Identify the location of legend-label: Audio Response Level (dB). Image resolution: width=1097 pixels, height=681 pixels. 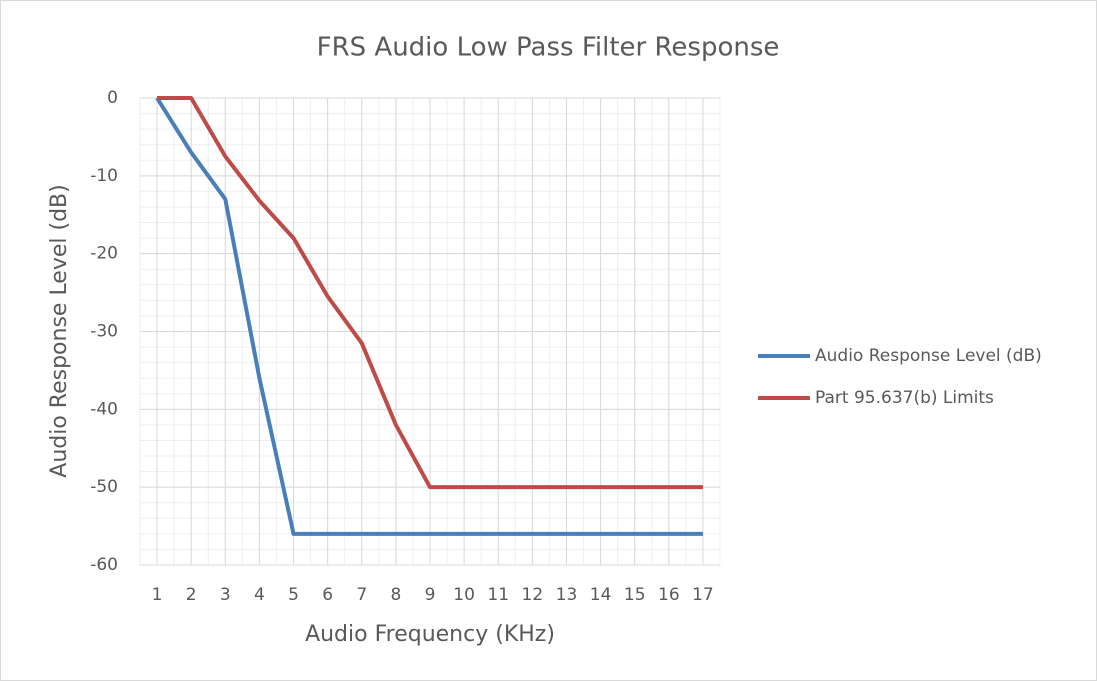
(928, 356).